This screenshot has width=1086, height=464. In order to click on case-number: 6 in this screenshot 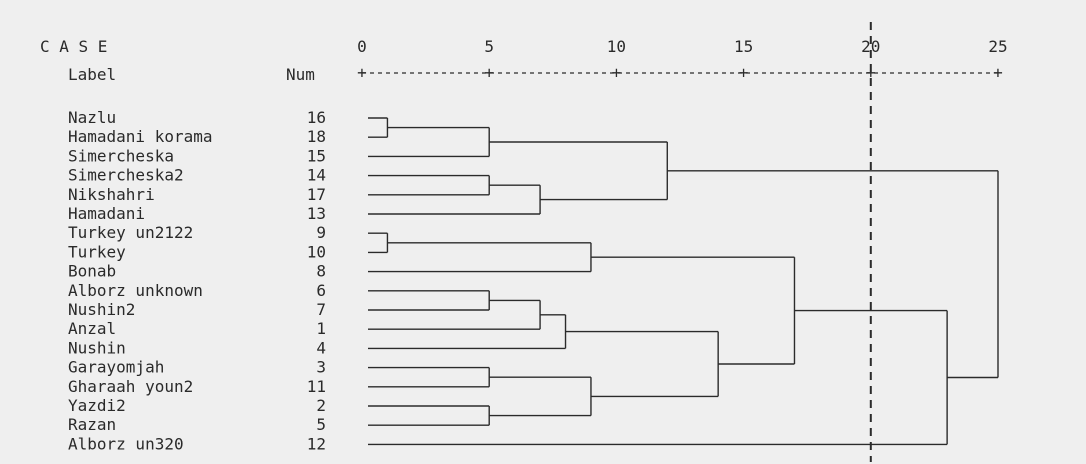, I will do `click(321, 290)`.